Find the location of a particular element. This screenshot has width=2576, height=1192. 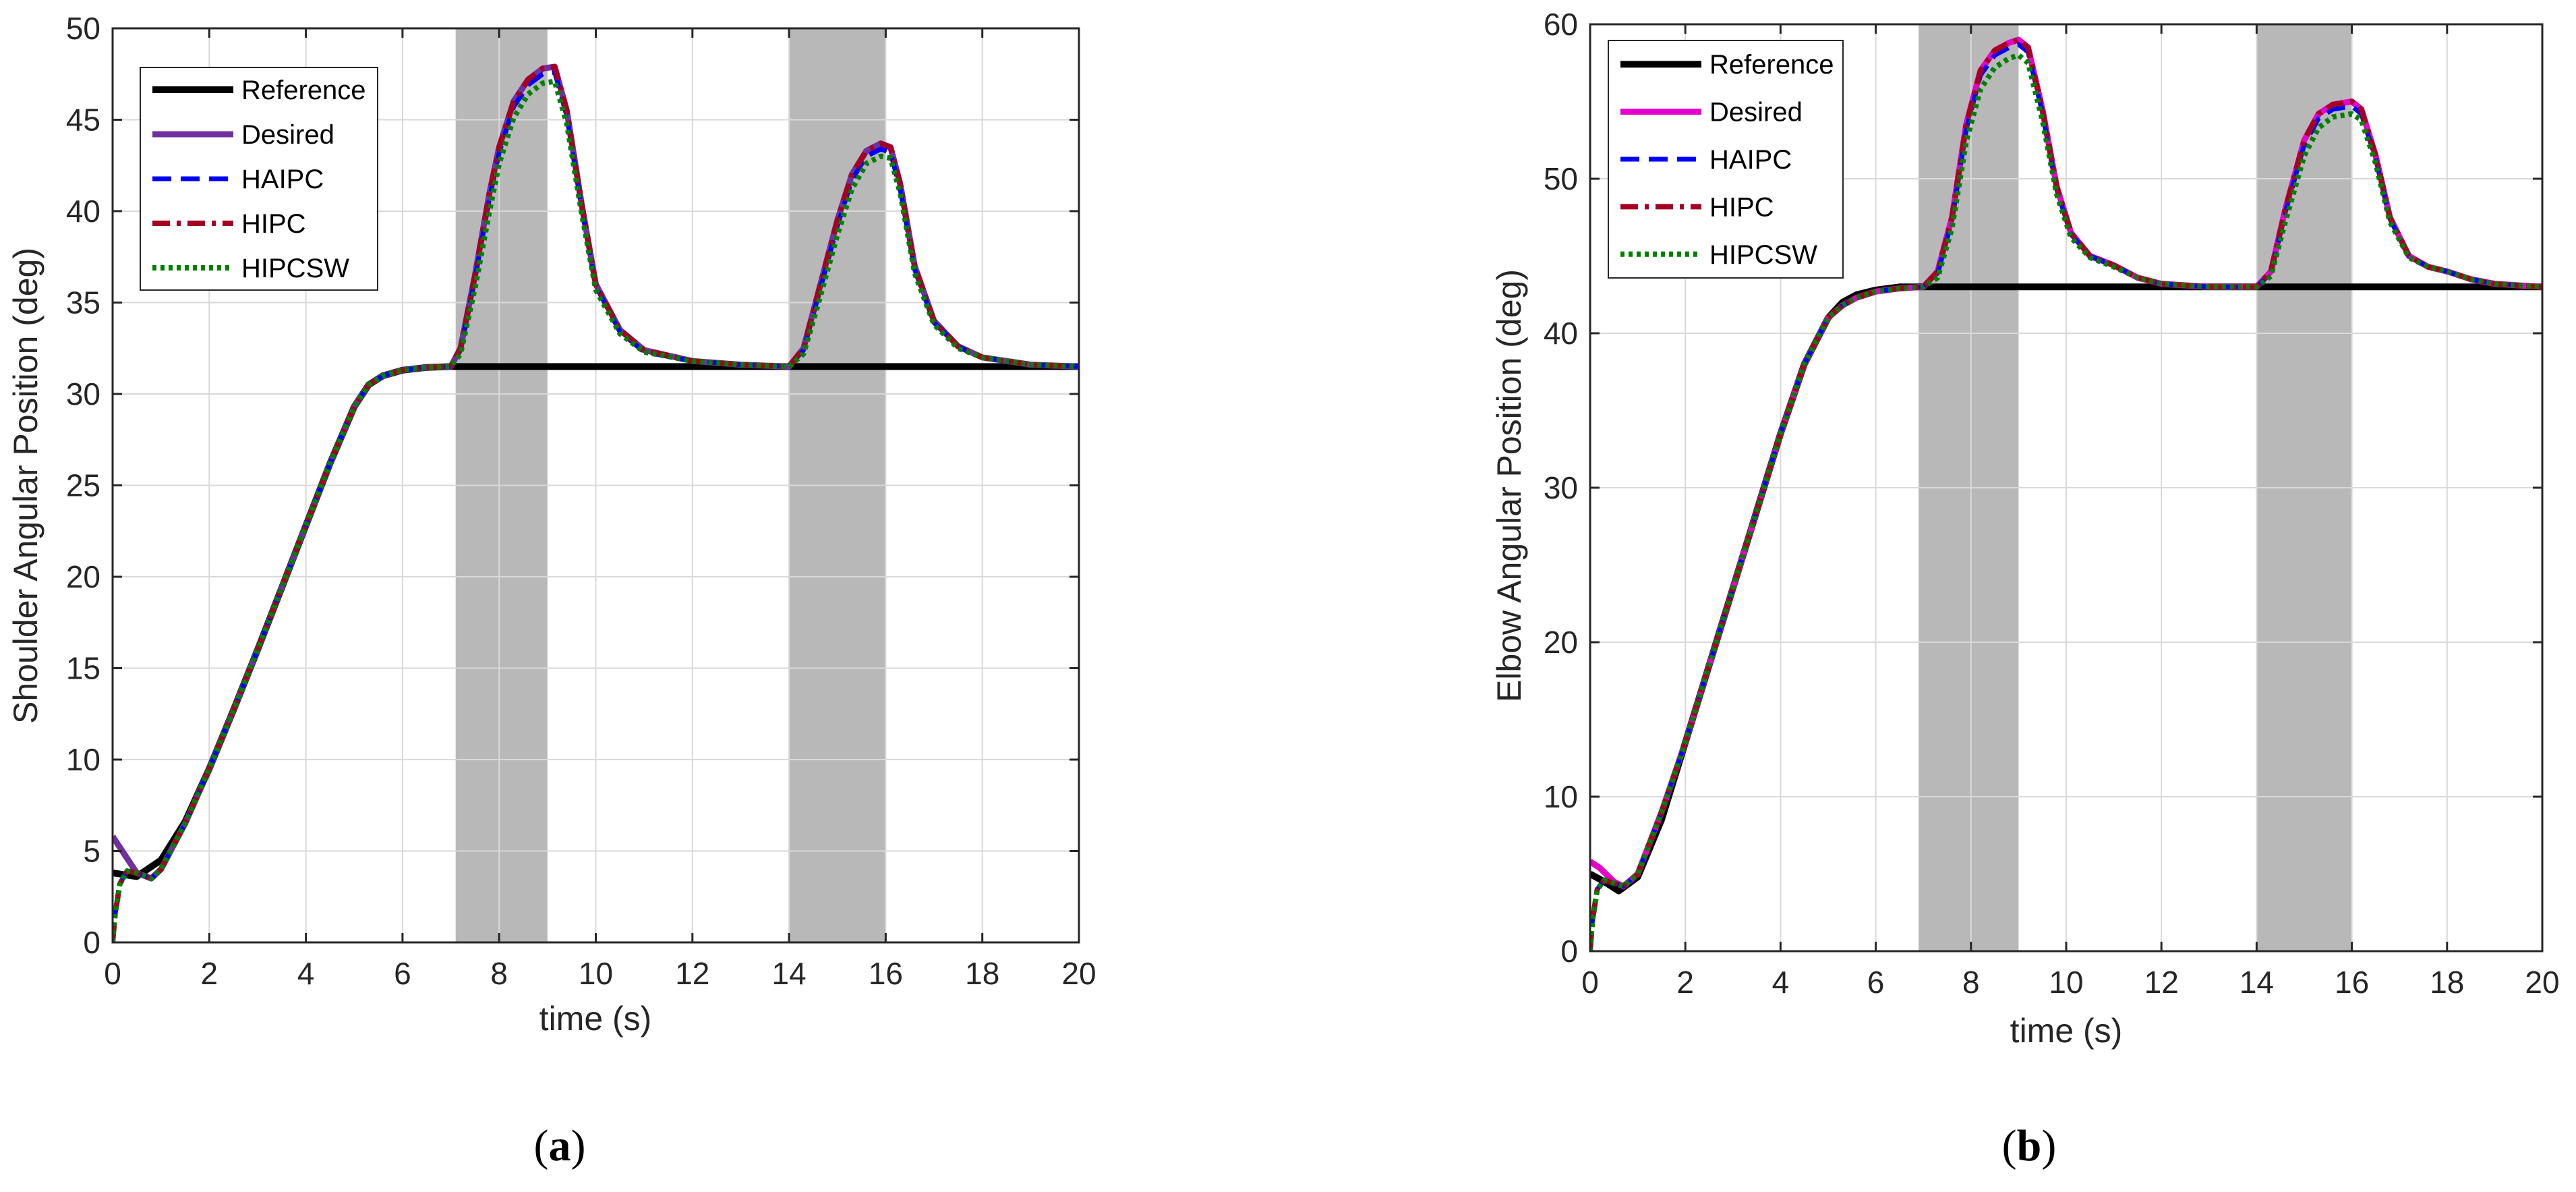

panel-caption-letter: b is located at coordinates (2030, 1146).